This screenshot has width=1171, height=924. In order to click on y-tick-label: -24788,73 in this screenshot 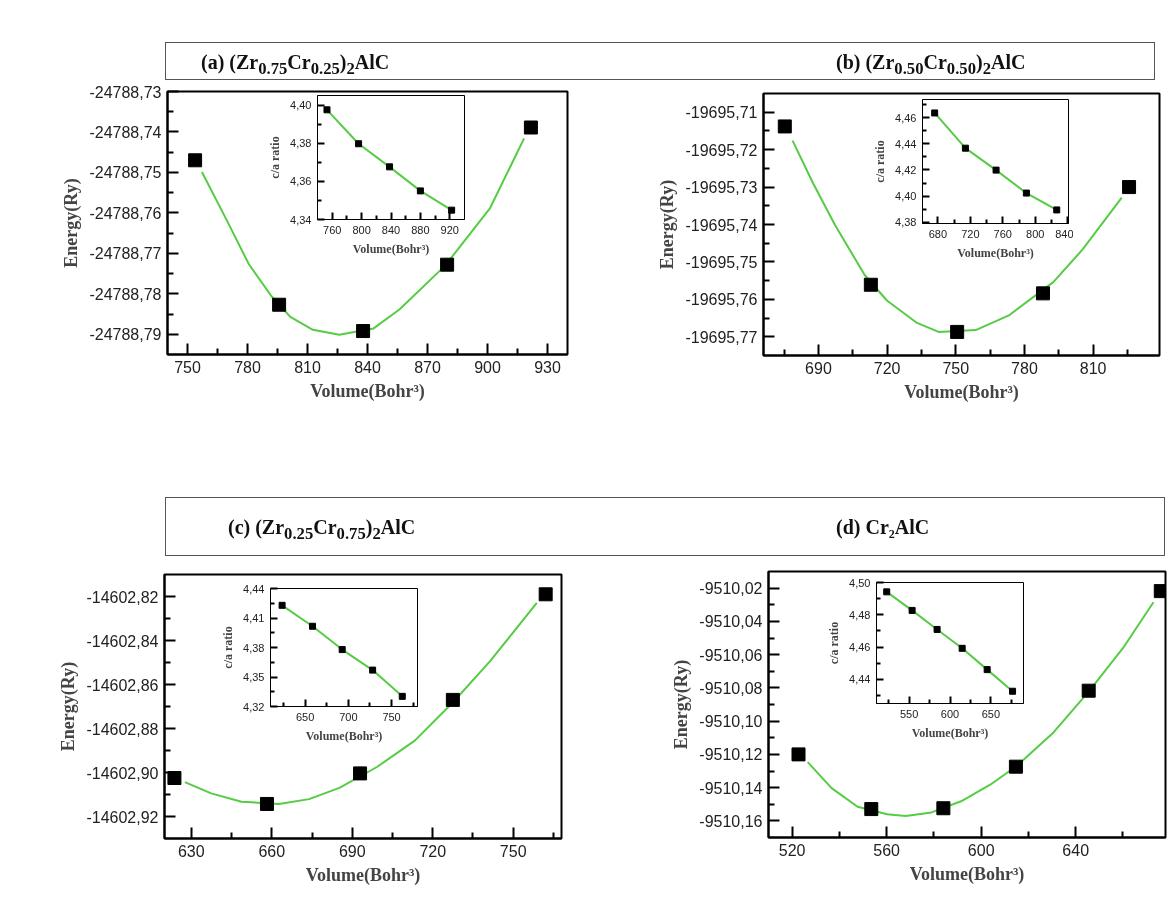, I will do `click(125, 92)`.